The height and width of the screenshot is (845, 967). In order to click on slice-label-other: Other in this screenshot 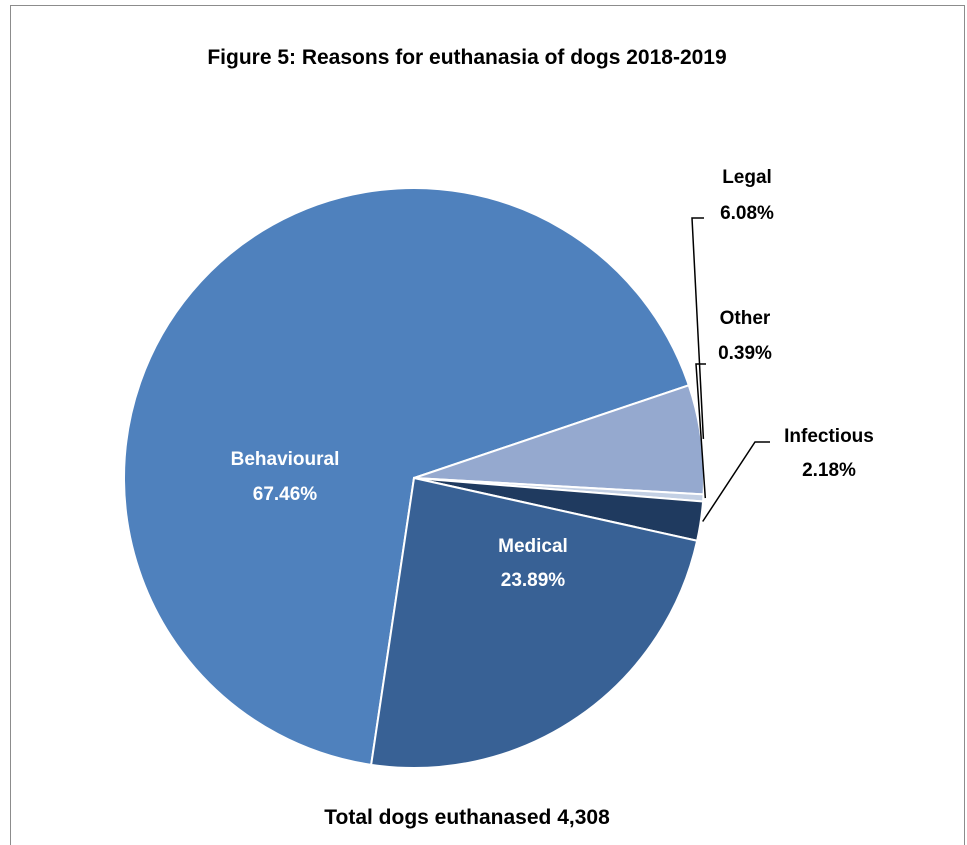, I will do `click(745, 318)`.